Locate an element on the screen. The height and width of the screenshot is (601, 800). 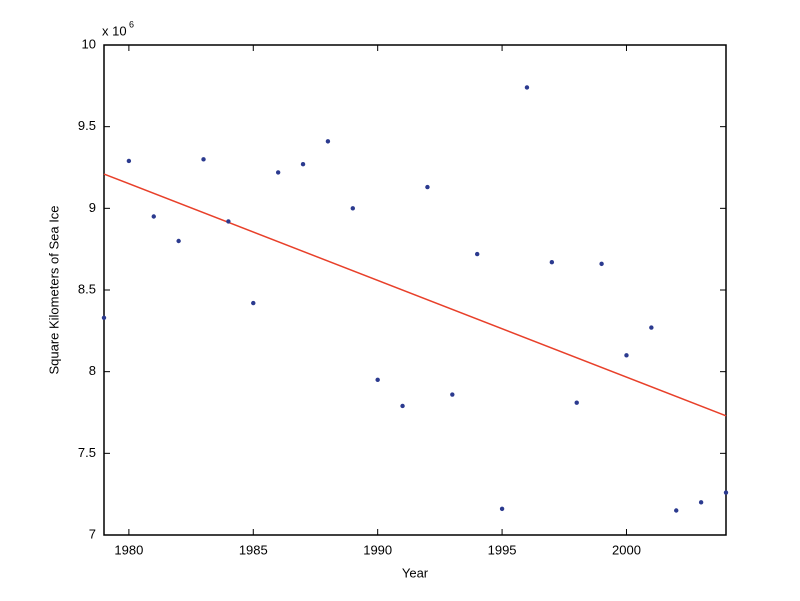
y-tick-label: 9.5 is located at coordinates (87, 125).